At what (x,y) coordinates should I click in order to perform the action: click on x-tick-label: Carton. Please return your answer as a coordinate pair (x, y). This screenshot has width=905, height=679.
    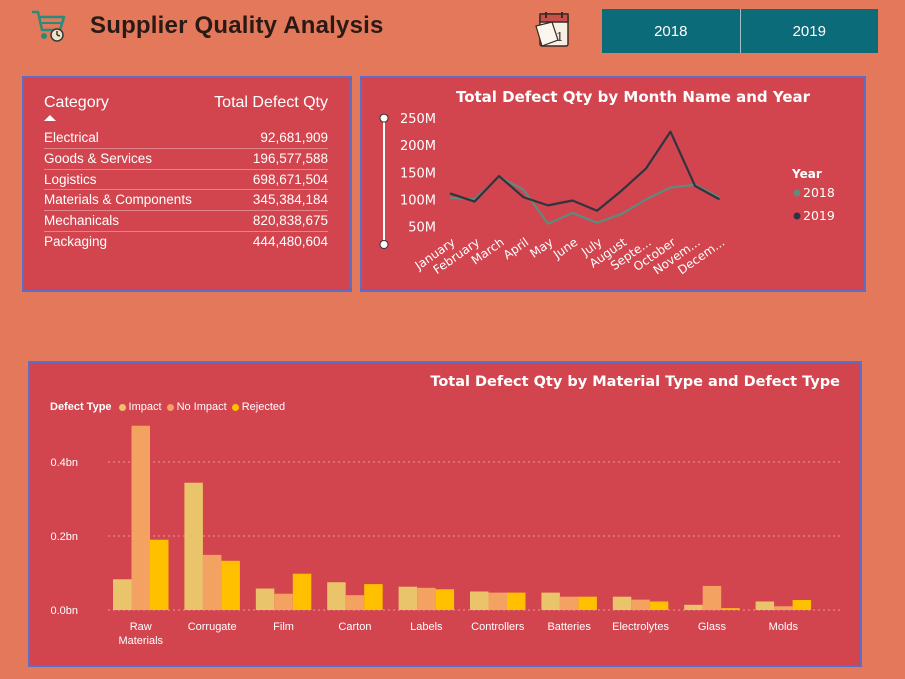
    Looking at the image, I should click on (354, 627).